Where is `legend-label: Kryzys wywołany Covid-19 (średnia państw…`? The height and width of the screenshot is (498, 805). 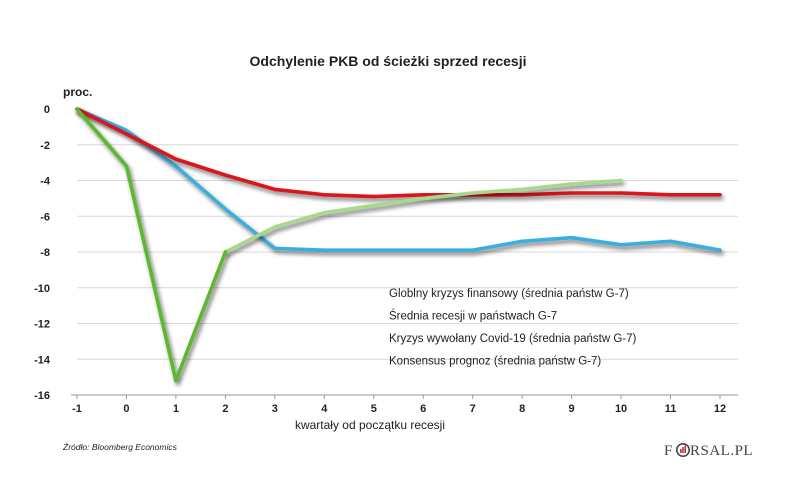
legend-label: Kryzys wywołany Covid-19 (średnia państw… is located at coordinates (513, 339).